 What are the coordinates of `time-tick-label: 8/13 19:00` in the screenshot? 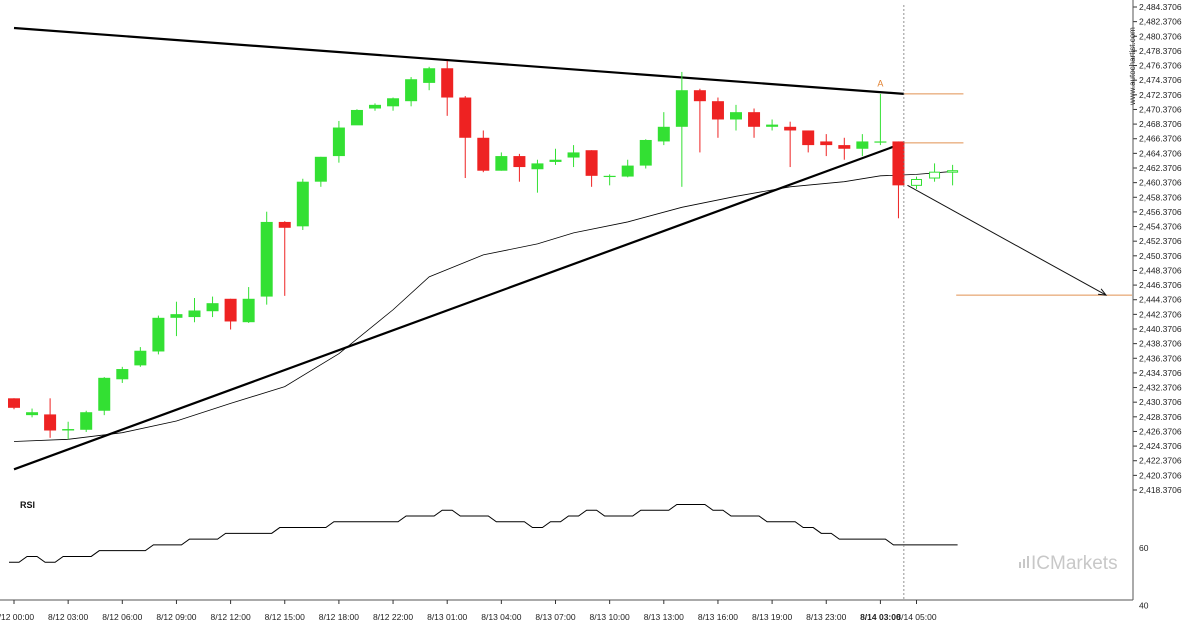 It's located at (772, 617).